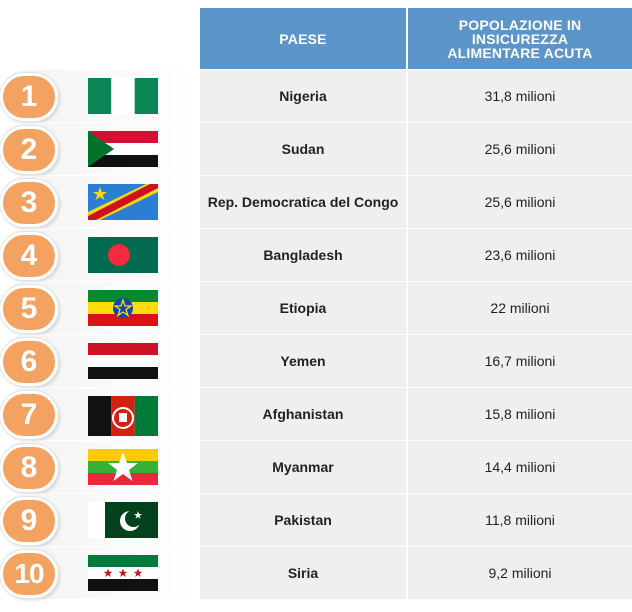 Image resolution: width=632 pixels, height=612 pixels. I want to click on population-cell: 31,8 milioni, so click(520, 96).